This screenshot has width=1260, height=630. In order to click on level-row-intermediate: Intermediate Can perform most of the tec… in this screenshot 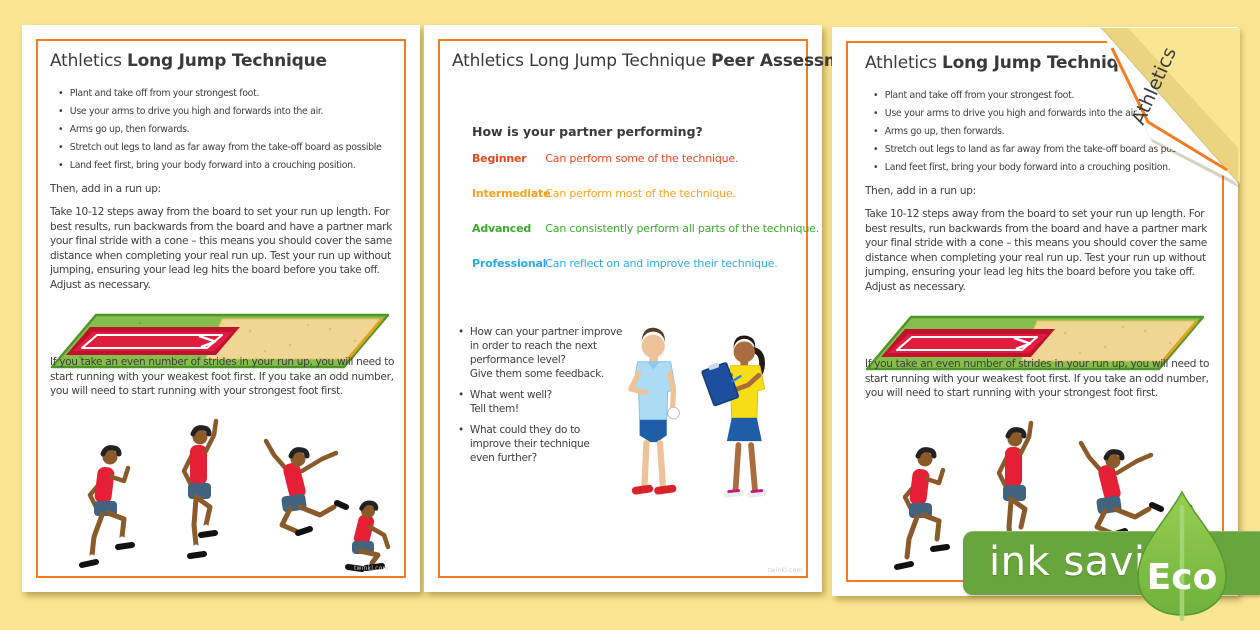, I will do `click(604, 193)`.